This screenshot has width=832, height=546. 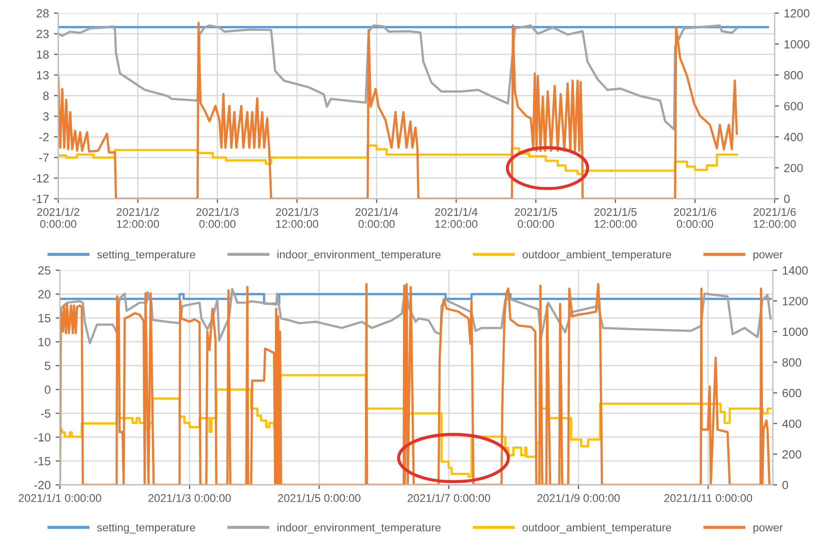 What do you see at coordinates (58, 218) in the screenshot?
I see `x-tick-label: 2021/1/2 0:00:00` at bounding box center [58, 218].